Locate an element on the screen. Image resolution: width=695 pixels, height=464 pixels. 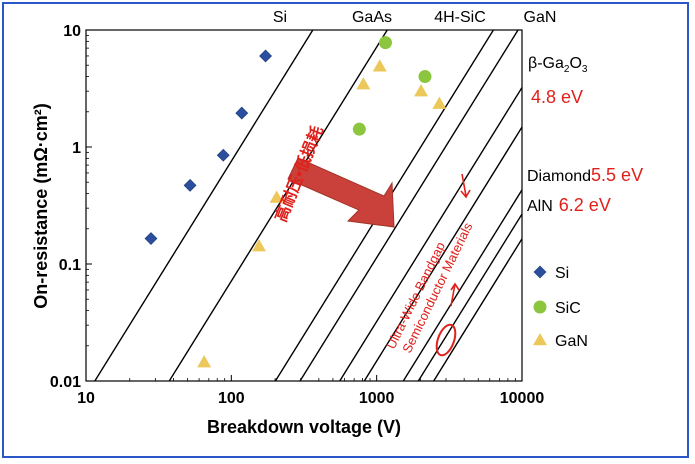
x-tick-label: 100 is located at coordinates (231, 398).